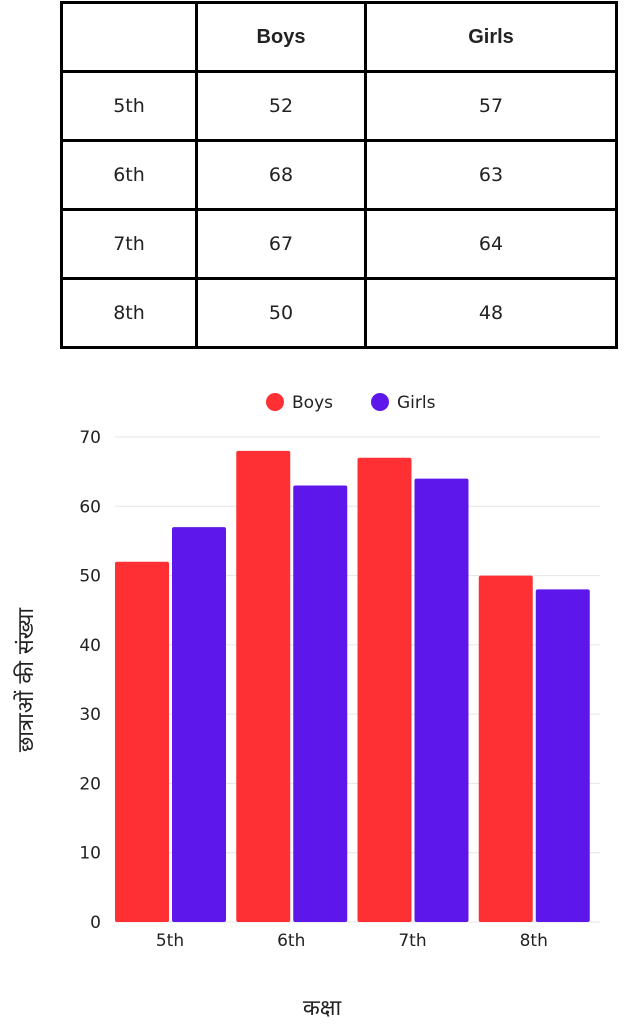  Describe the element at coordinates (90, 784) in the screenshot. I see `y-tick-label: 20` at that location.